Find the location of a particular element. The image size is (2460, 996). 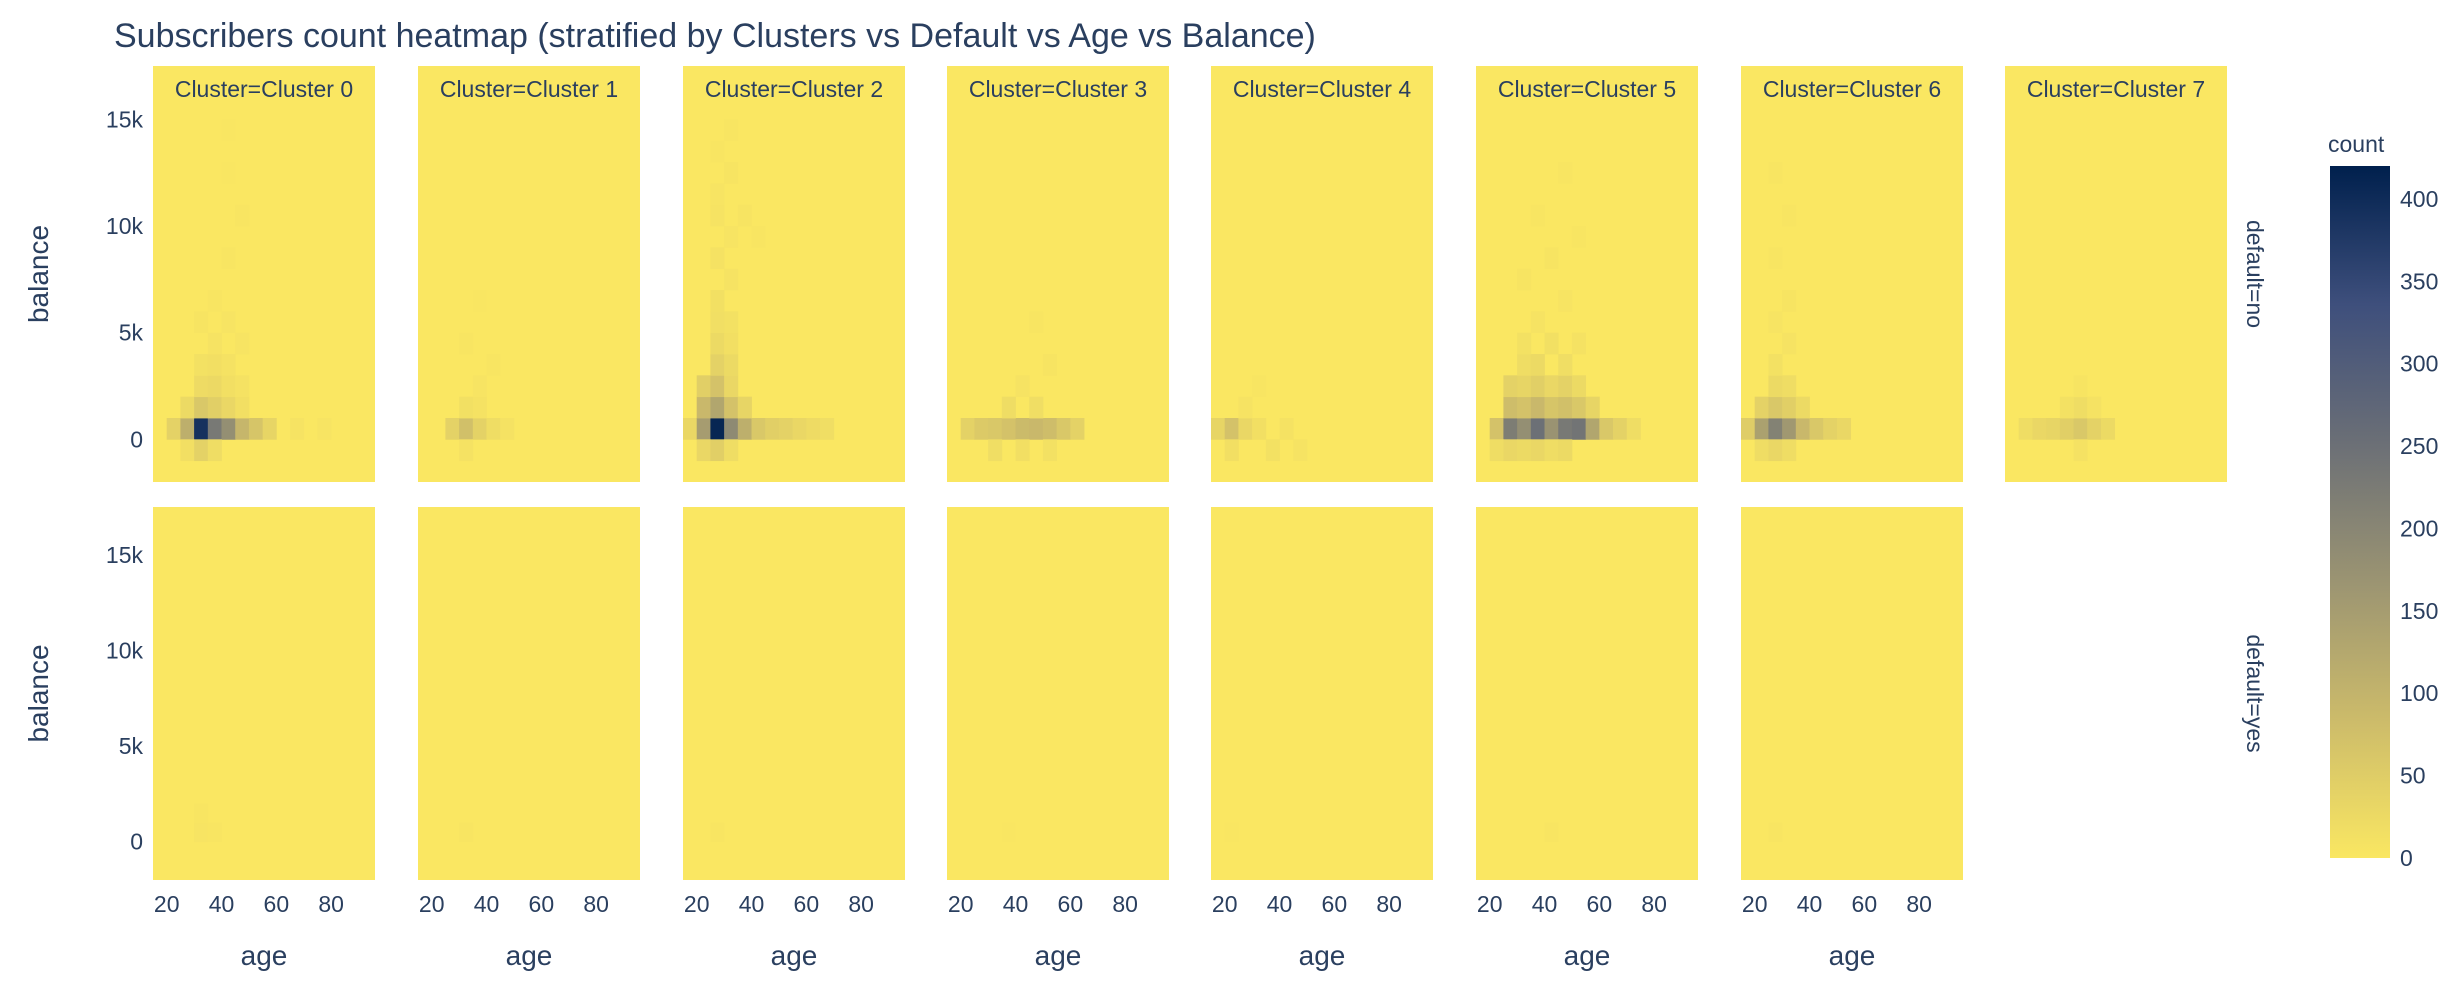

y-tick-label: 5k is located at coordinates (131, 333).